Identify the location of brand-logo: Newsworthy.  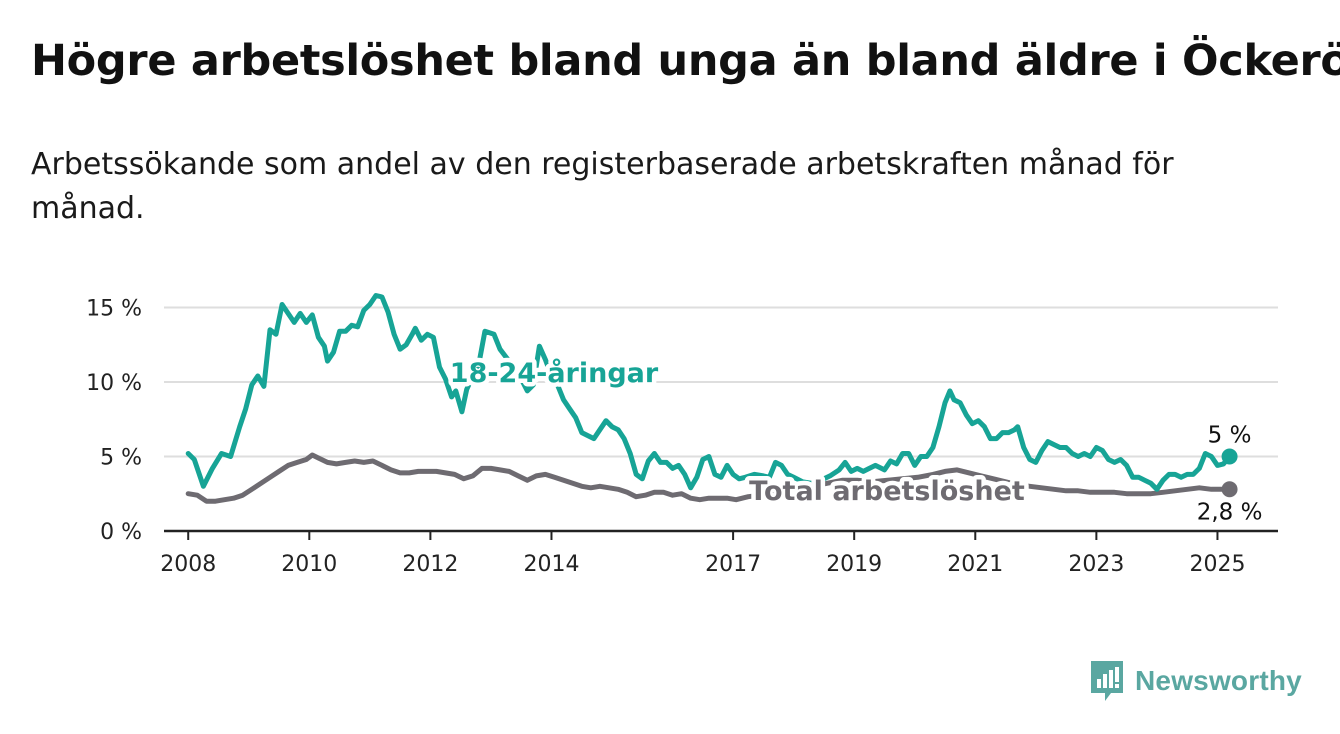
(1195, 681).